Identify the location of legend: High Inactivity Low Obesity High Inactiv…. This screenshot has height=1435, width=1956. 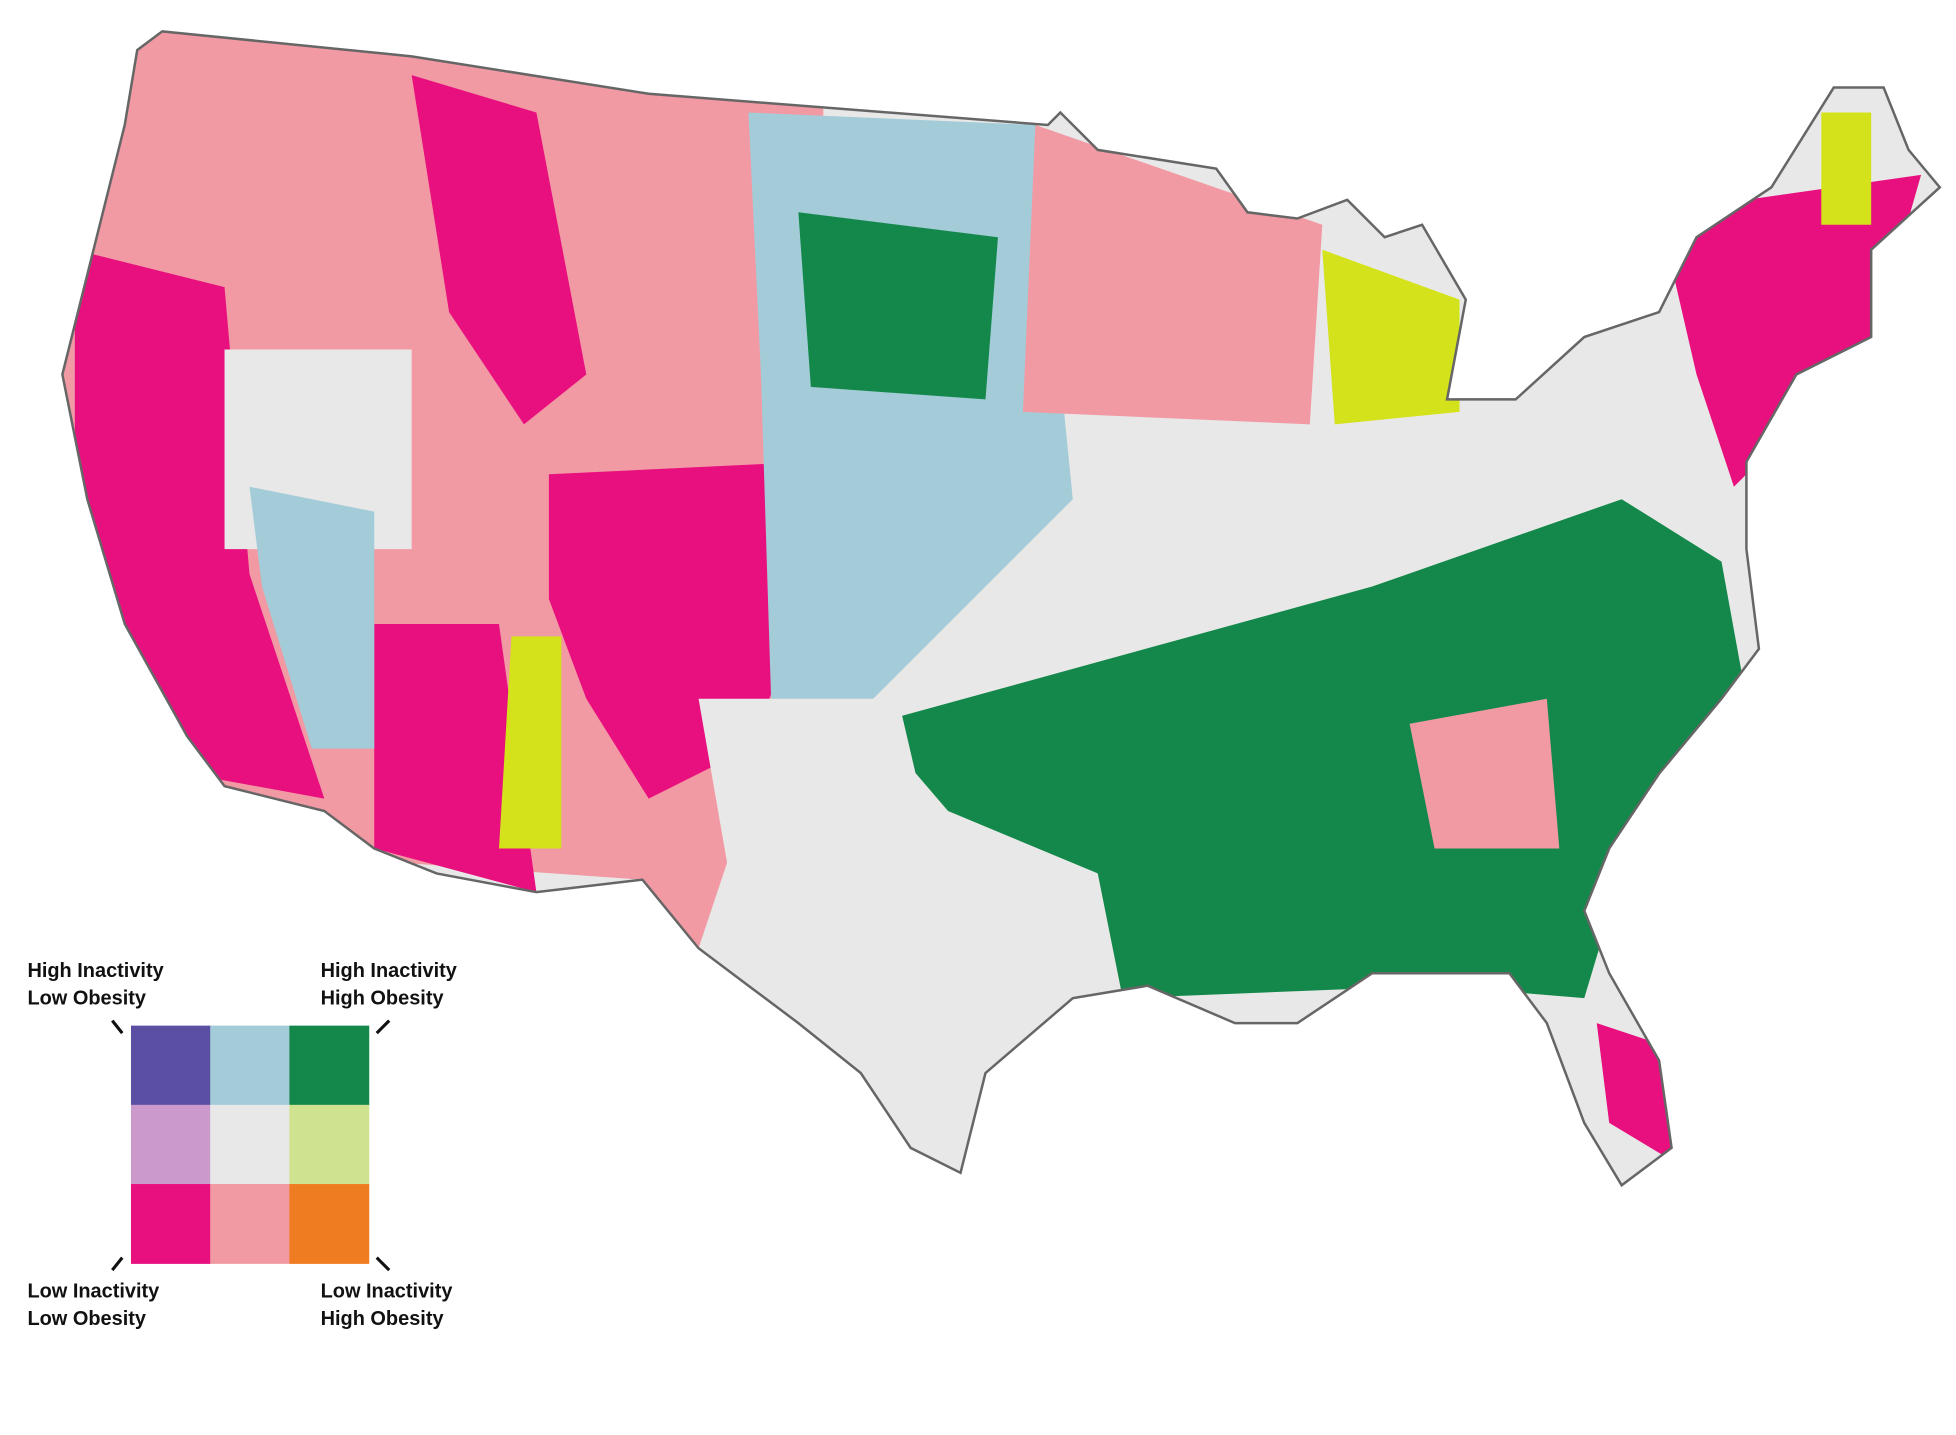
(241, 1145).